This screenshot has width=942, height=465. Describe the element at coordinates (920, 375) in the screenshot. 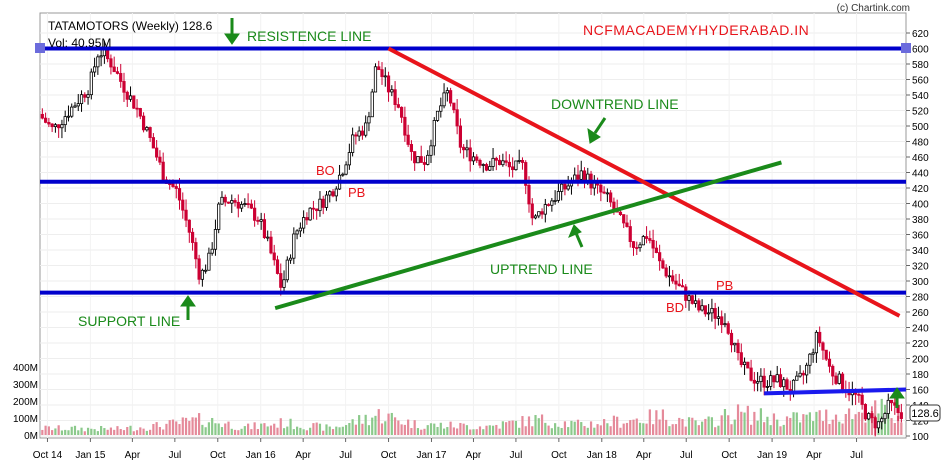

I see `price-tick-label: 180` at that location.